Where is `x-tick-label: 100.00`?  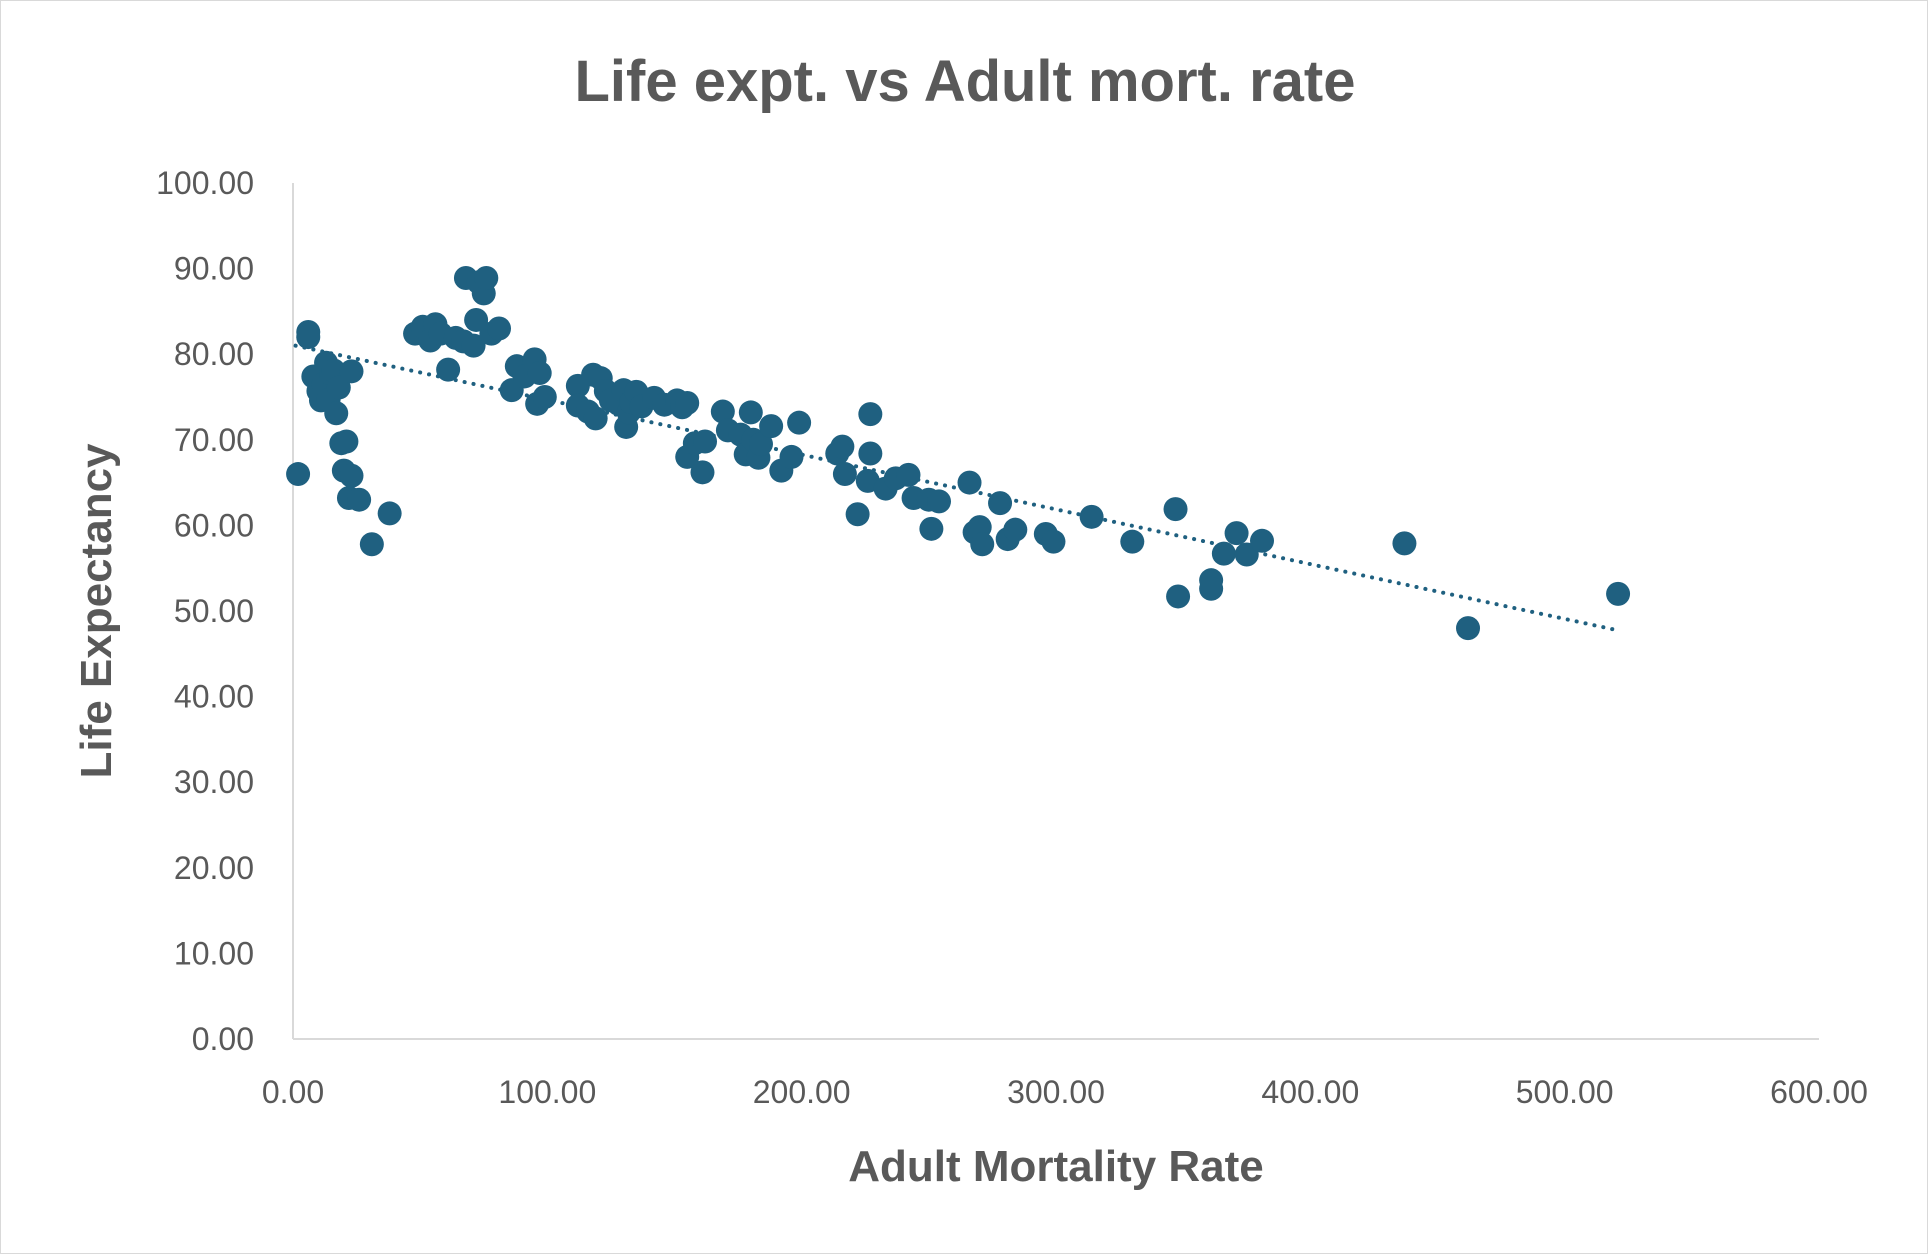
x-tick-label: 100.00 is located at coordinates (547, 1092).